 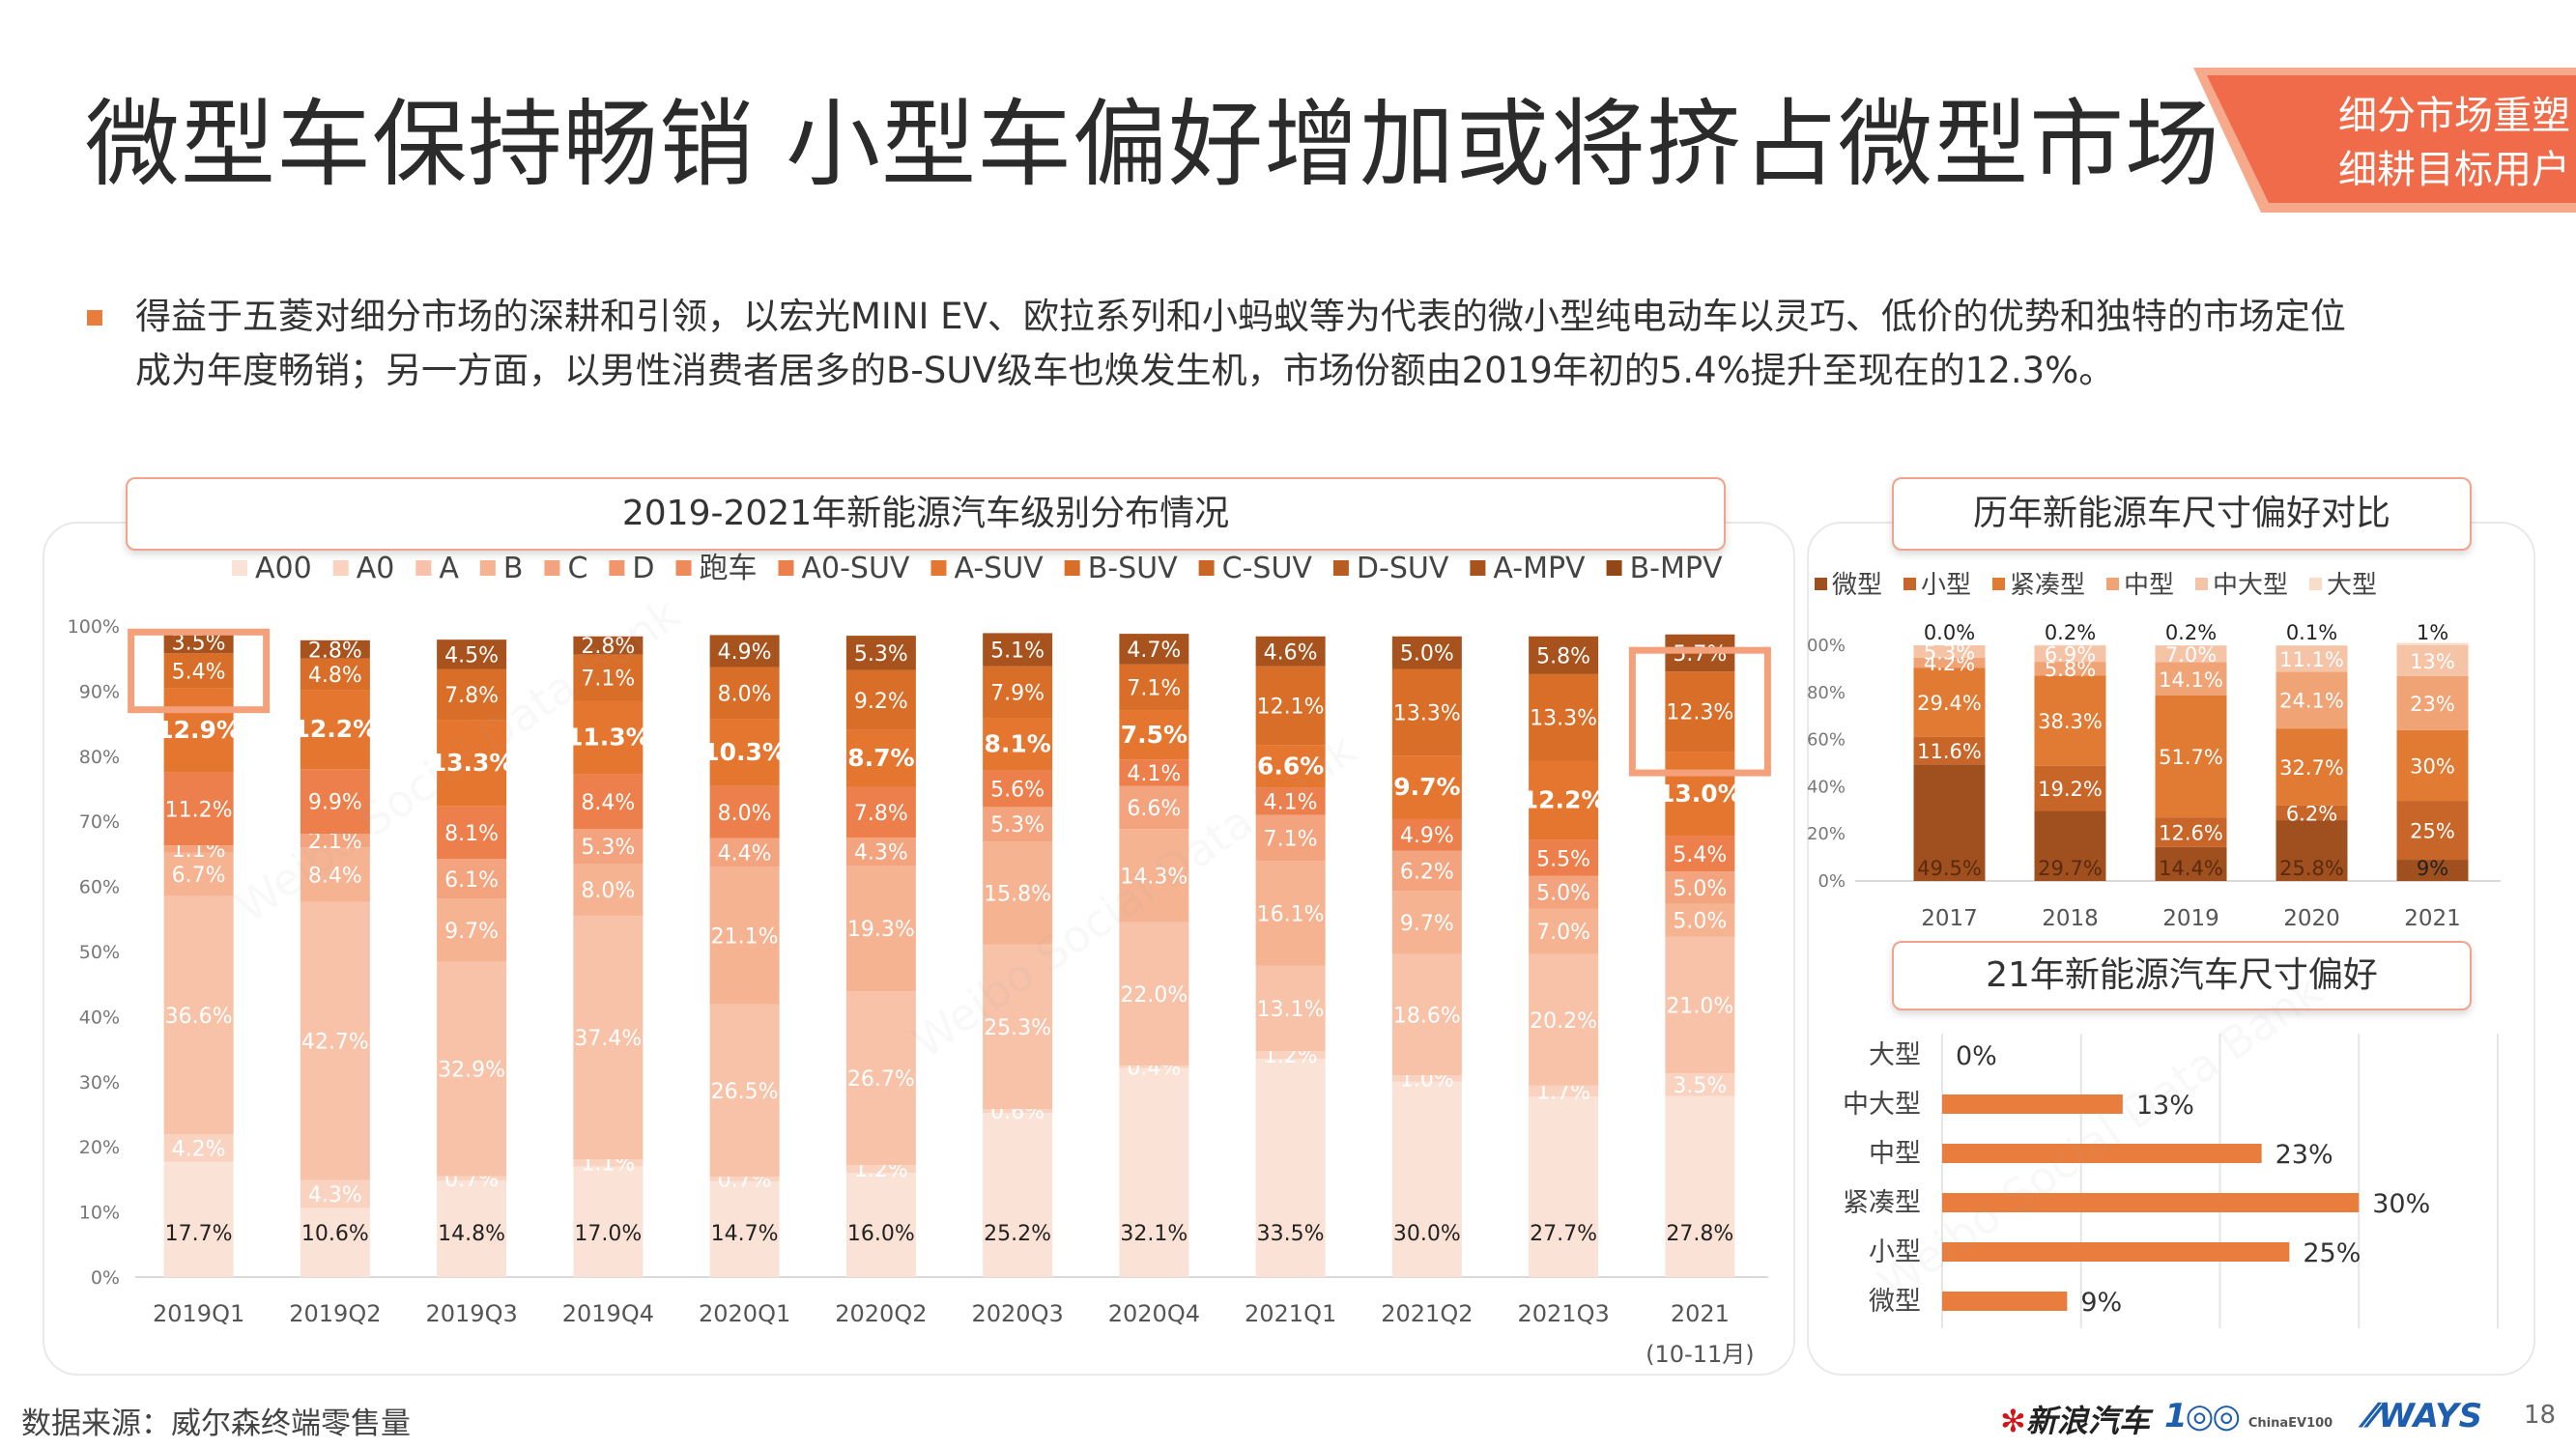 What do you see at coordinates (1291, 1313) in the screenshot?
I see `x-tick-label: 2021Q1` at bounding box center [1291, 1313].